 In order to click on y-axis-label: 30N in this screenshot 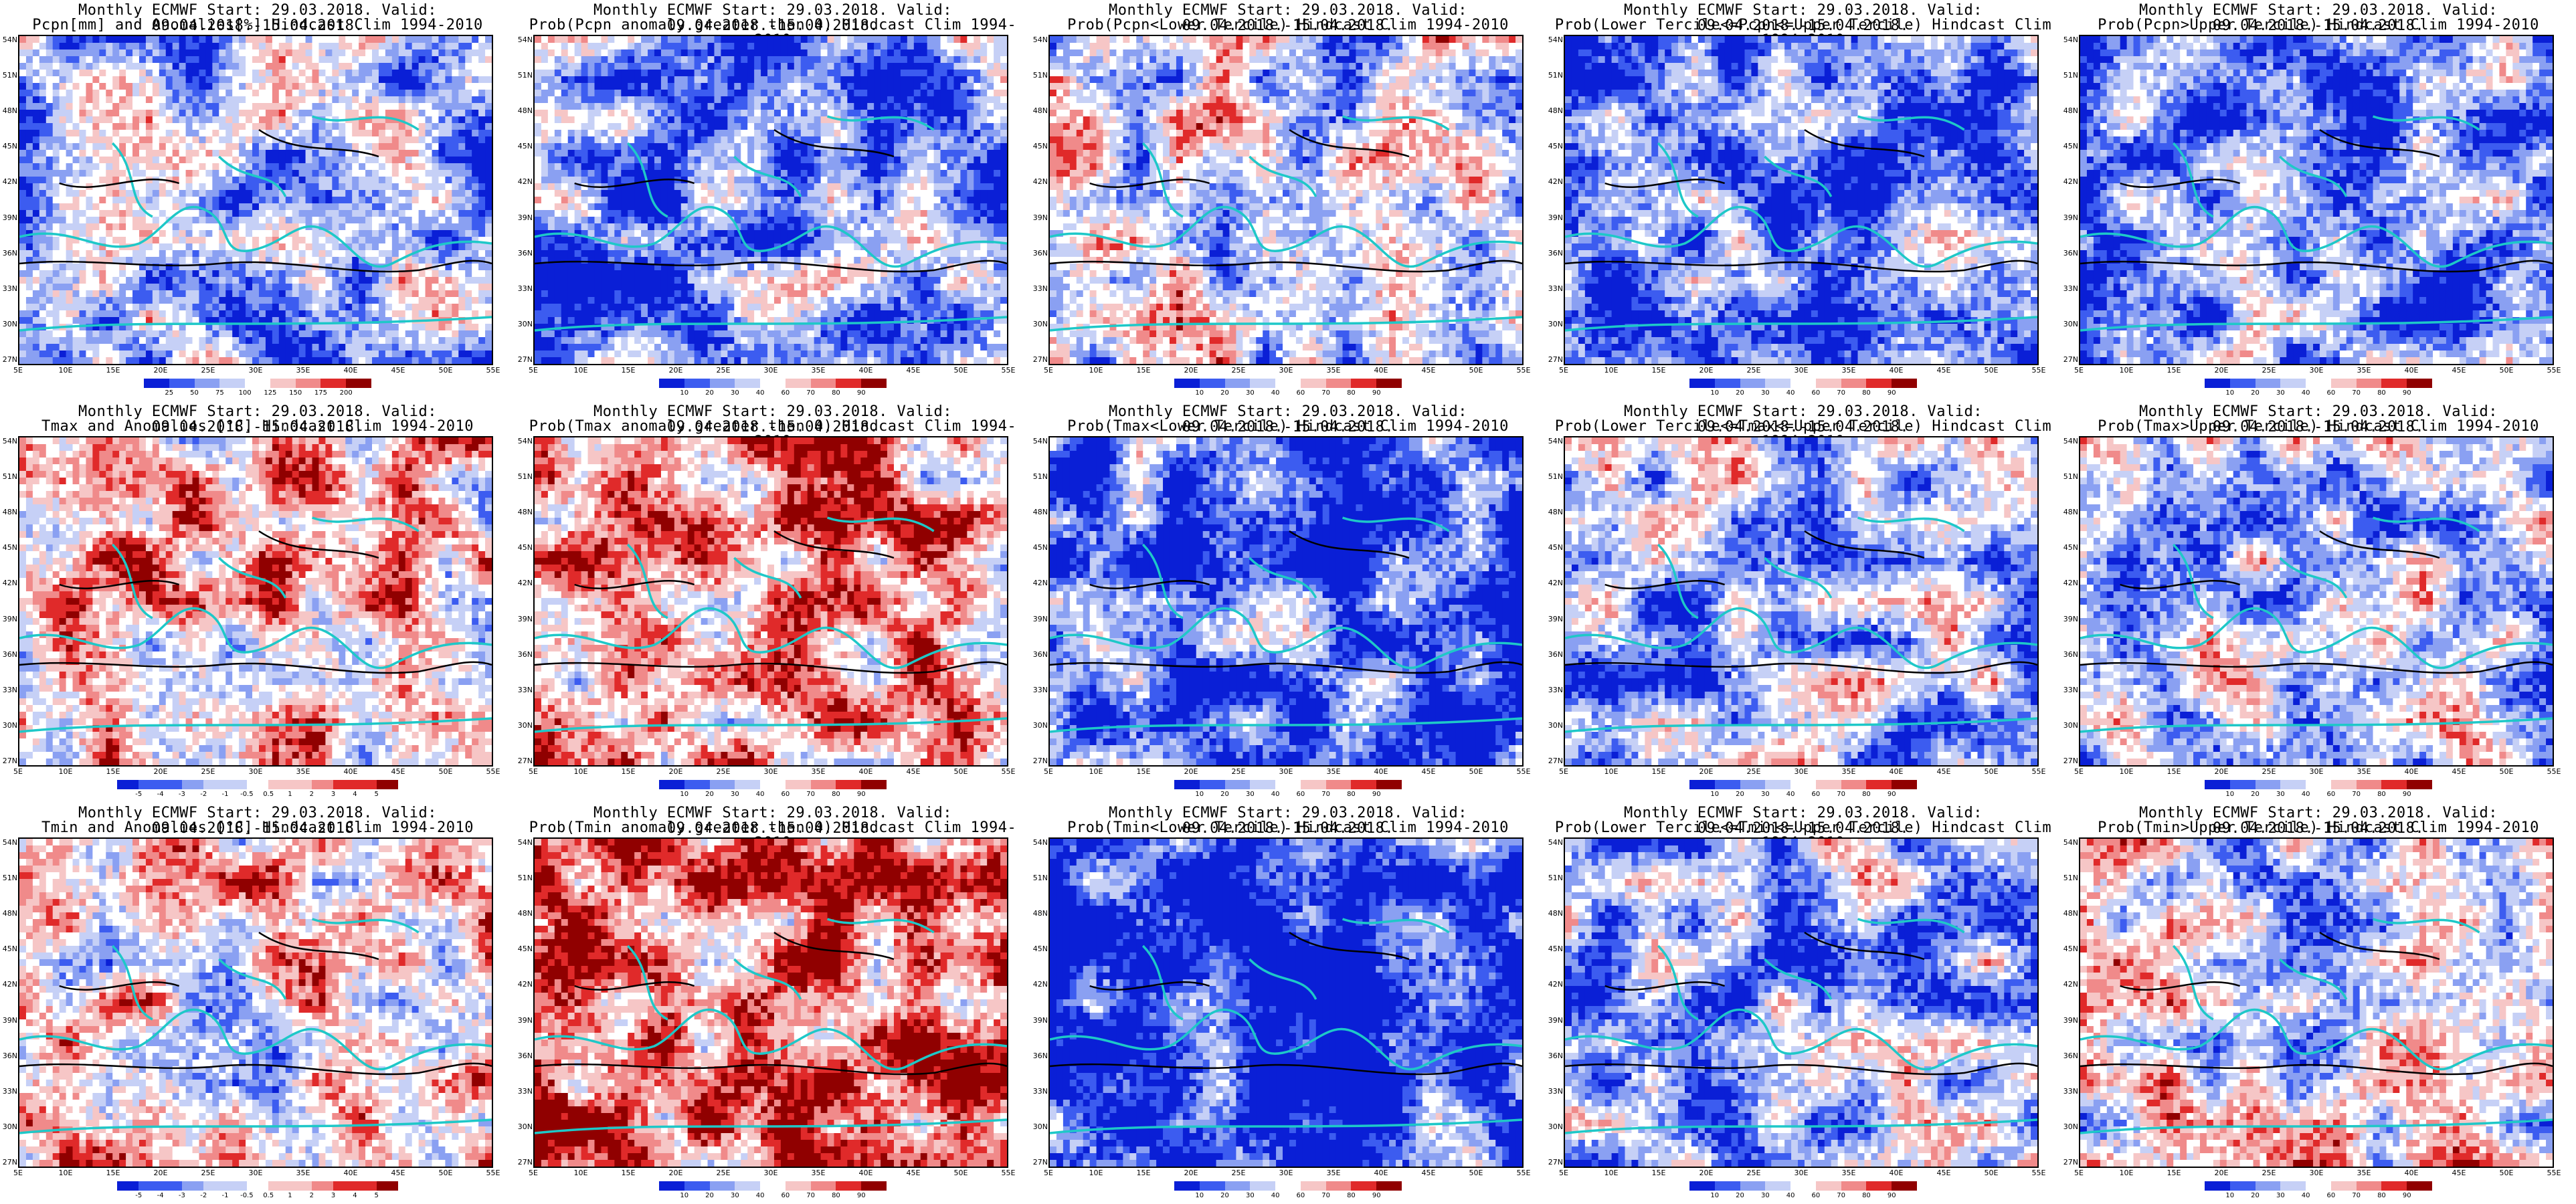, I will do `click(1039, 1126)`.